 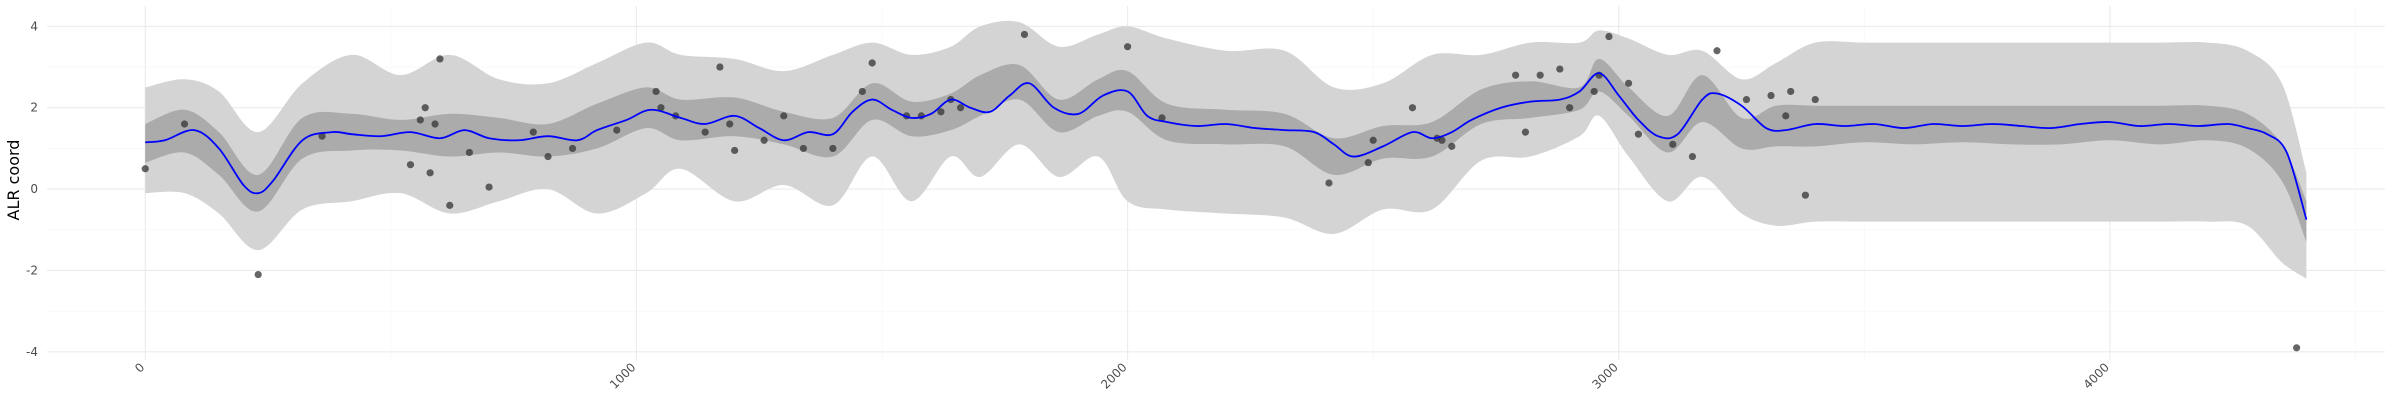 What do you see at coordinates (34, 108) in the screenshot?
I see `y-tick-label: 2` at bounding box center [34, 108].